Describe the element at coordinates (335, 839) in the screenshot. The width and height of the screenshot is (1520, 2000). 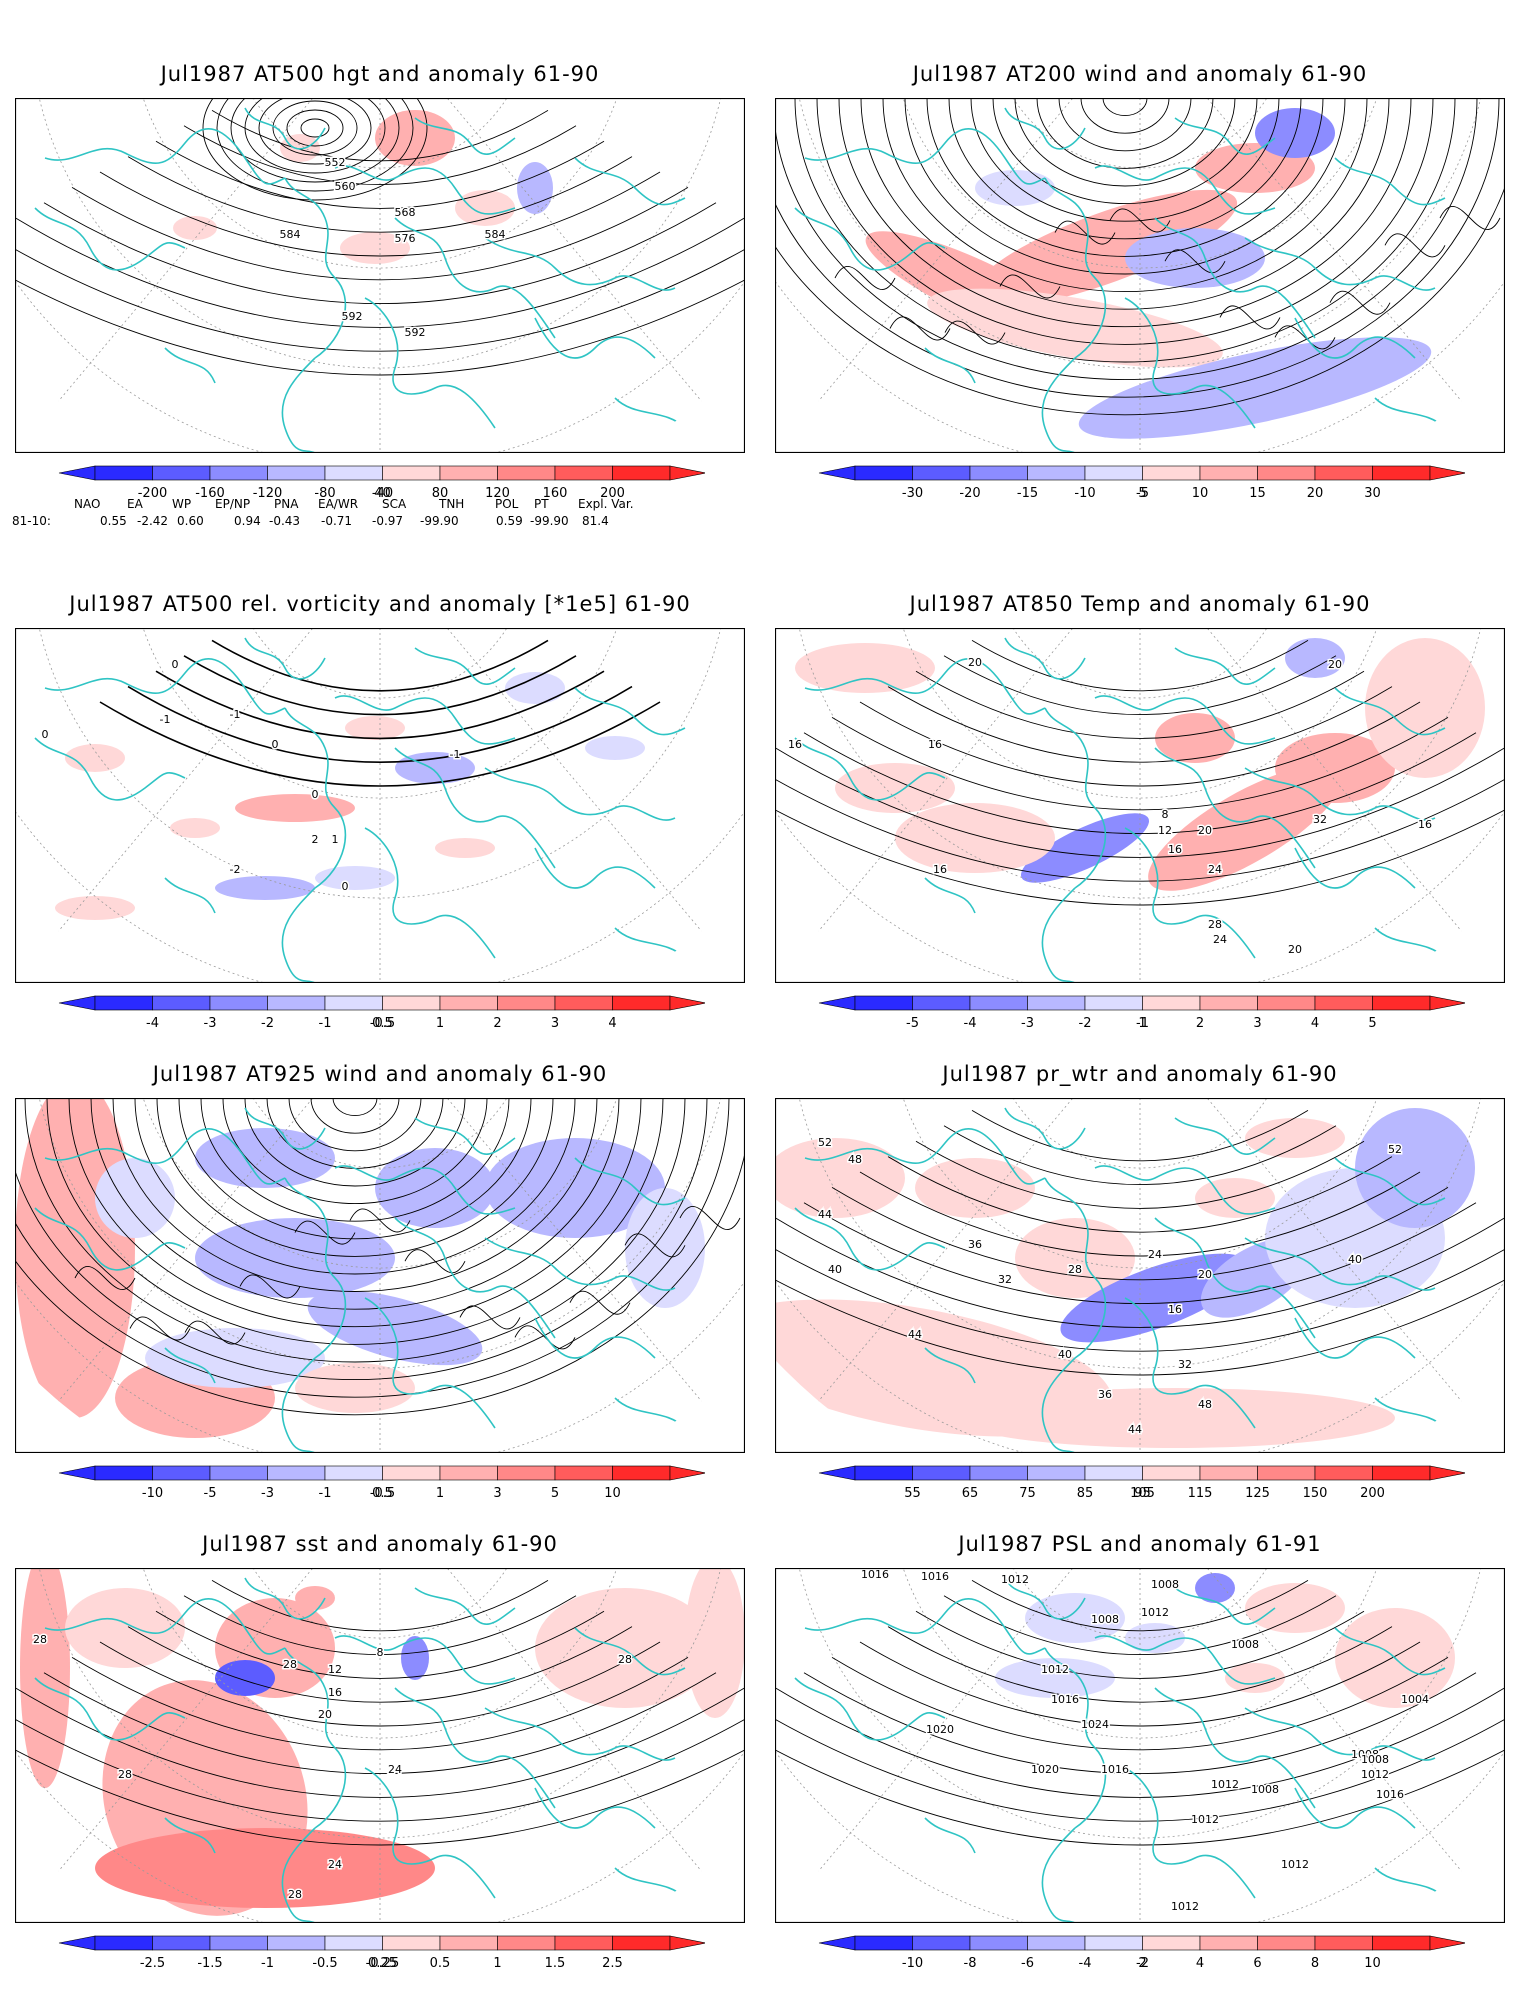
I see `contour-label: 1` at that location.